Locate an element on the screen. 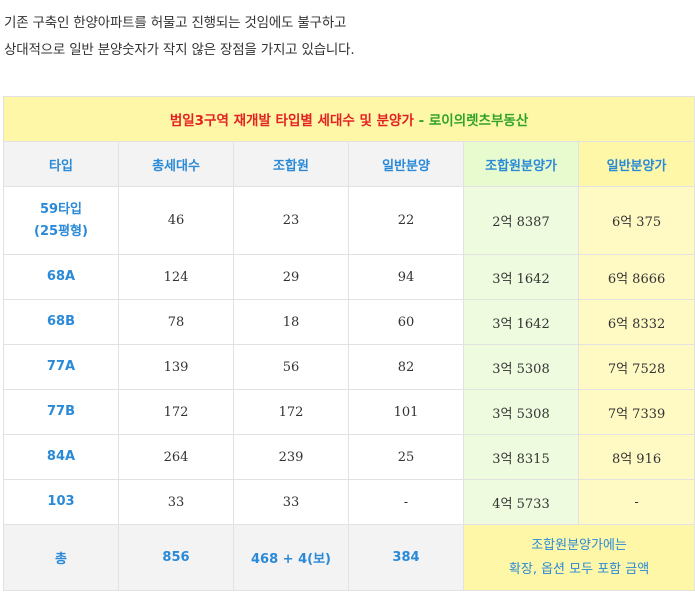 This screenshot has height=603, width=695. general-price-cell: - is located at coordinates (636, 502).